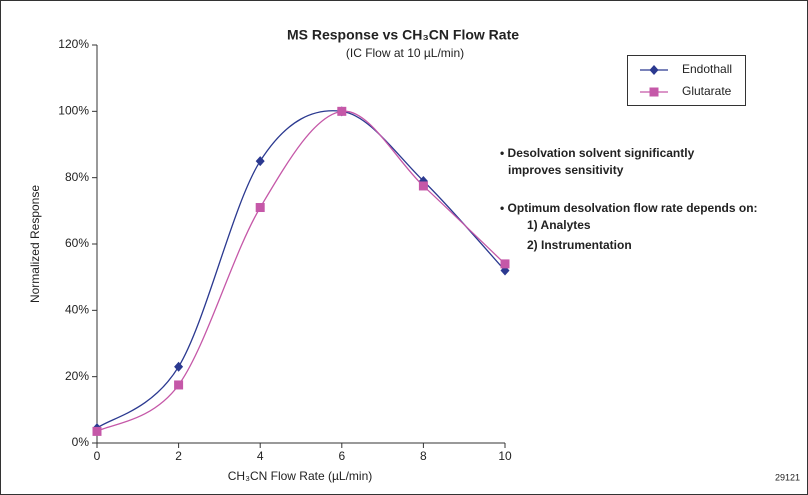  What do you see at coordinates (77, 243) in the screenshot?
I see `y-tick-label: 60%` at bounding box center [77, 243].